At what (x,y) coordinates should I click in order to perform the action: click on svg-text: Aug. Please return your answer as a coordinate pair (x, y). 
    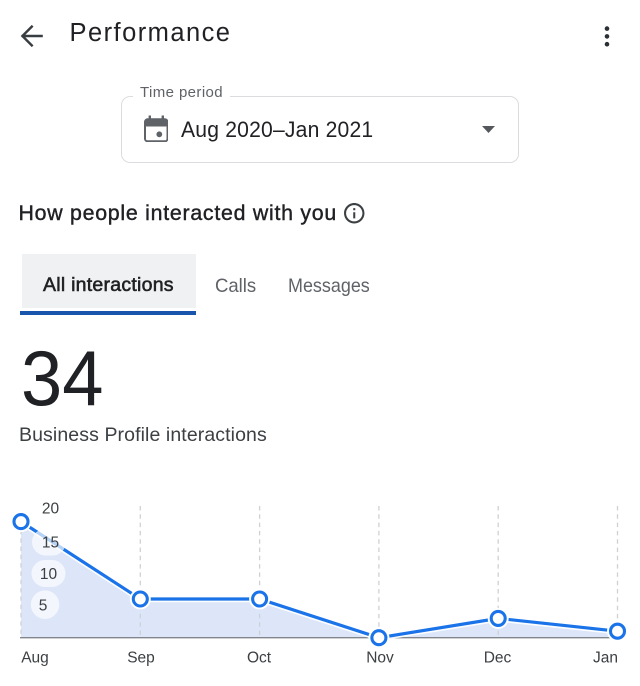
    Looking at the image, I should click on (35, 658).